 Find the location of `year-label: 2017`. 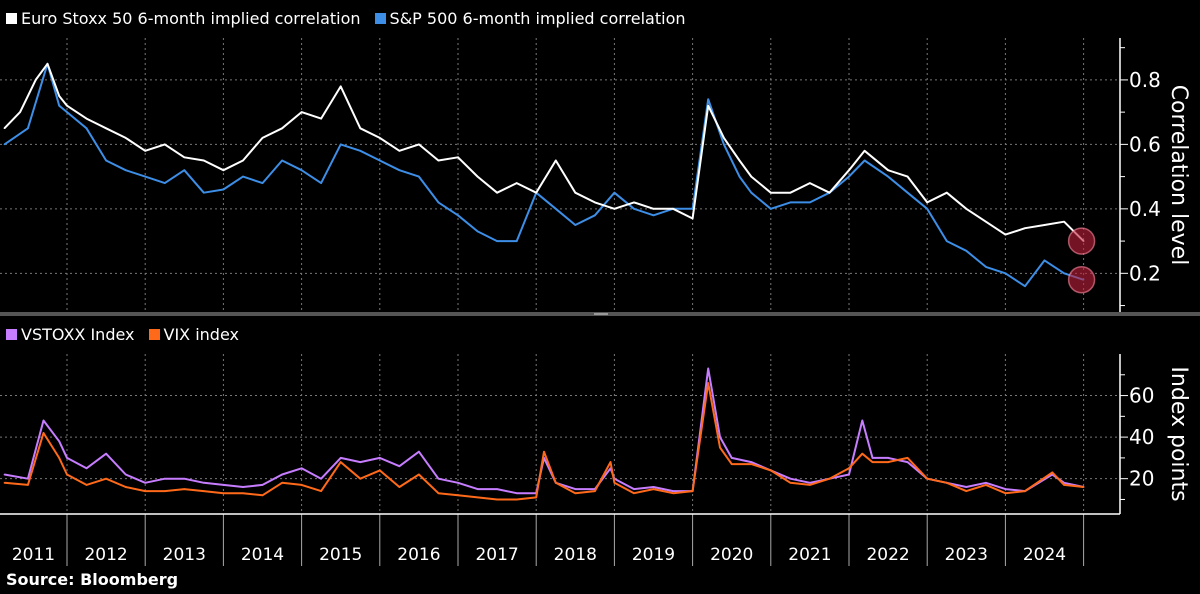

year-label: 2017 is located at coordinates (496, 555).